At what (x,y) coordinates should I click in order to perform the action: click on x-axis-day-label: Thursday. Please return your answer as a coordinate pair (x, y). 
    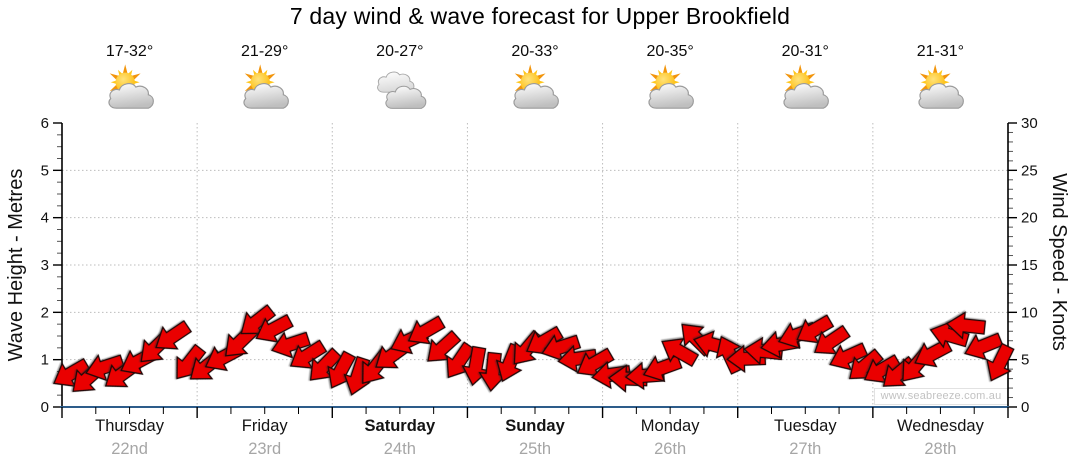
    Looking at the image, I should click on (129, 426).